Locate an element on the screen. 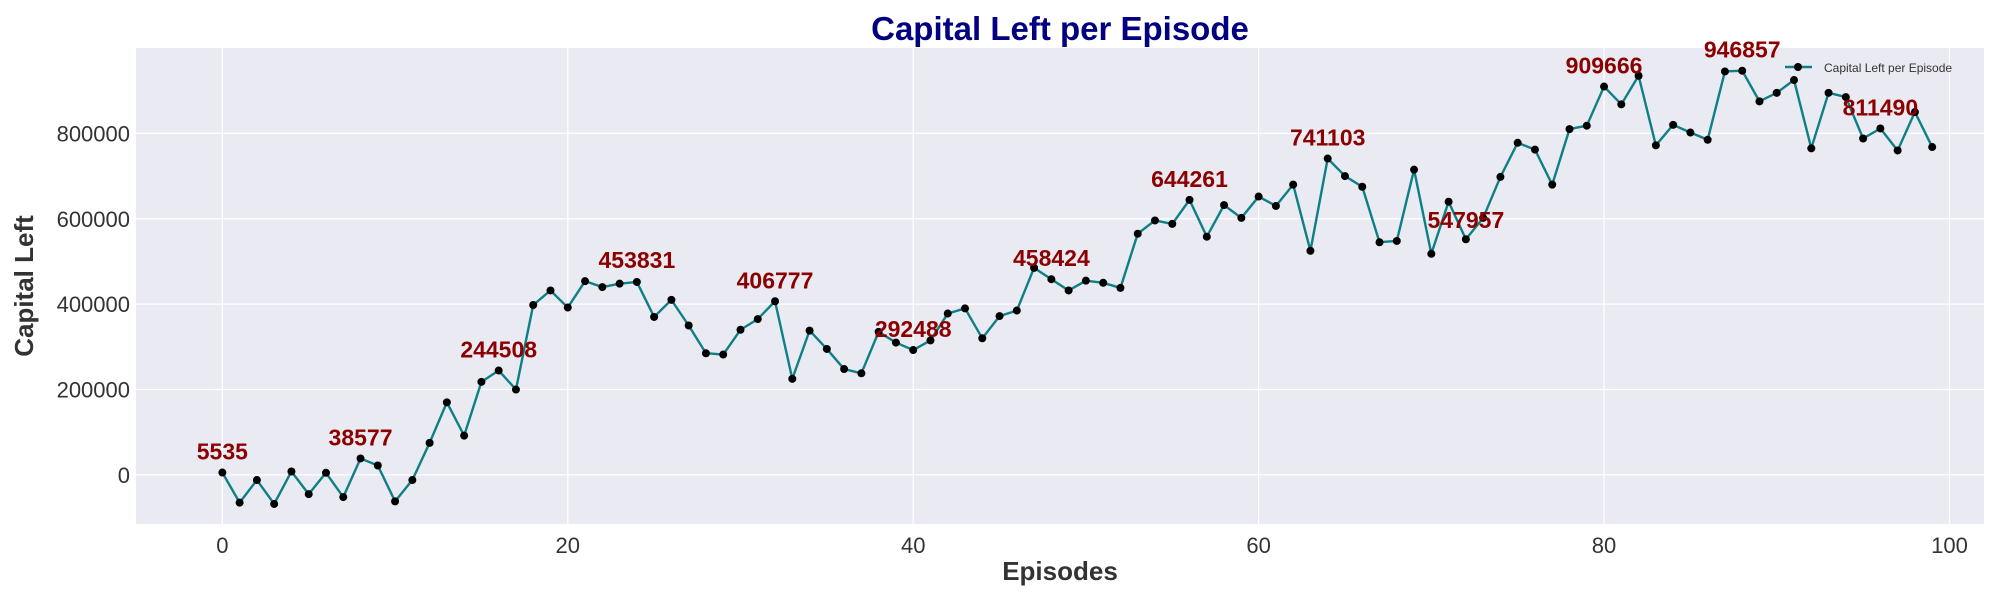  x-tick-label: 100 is located at coordinates (1949, 545).